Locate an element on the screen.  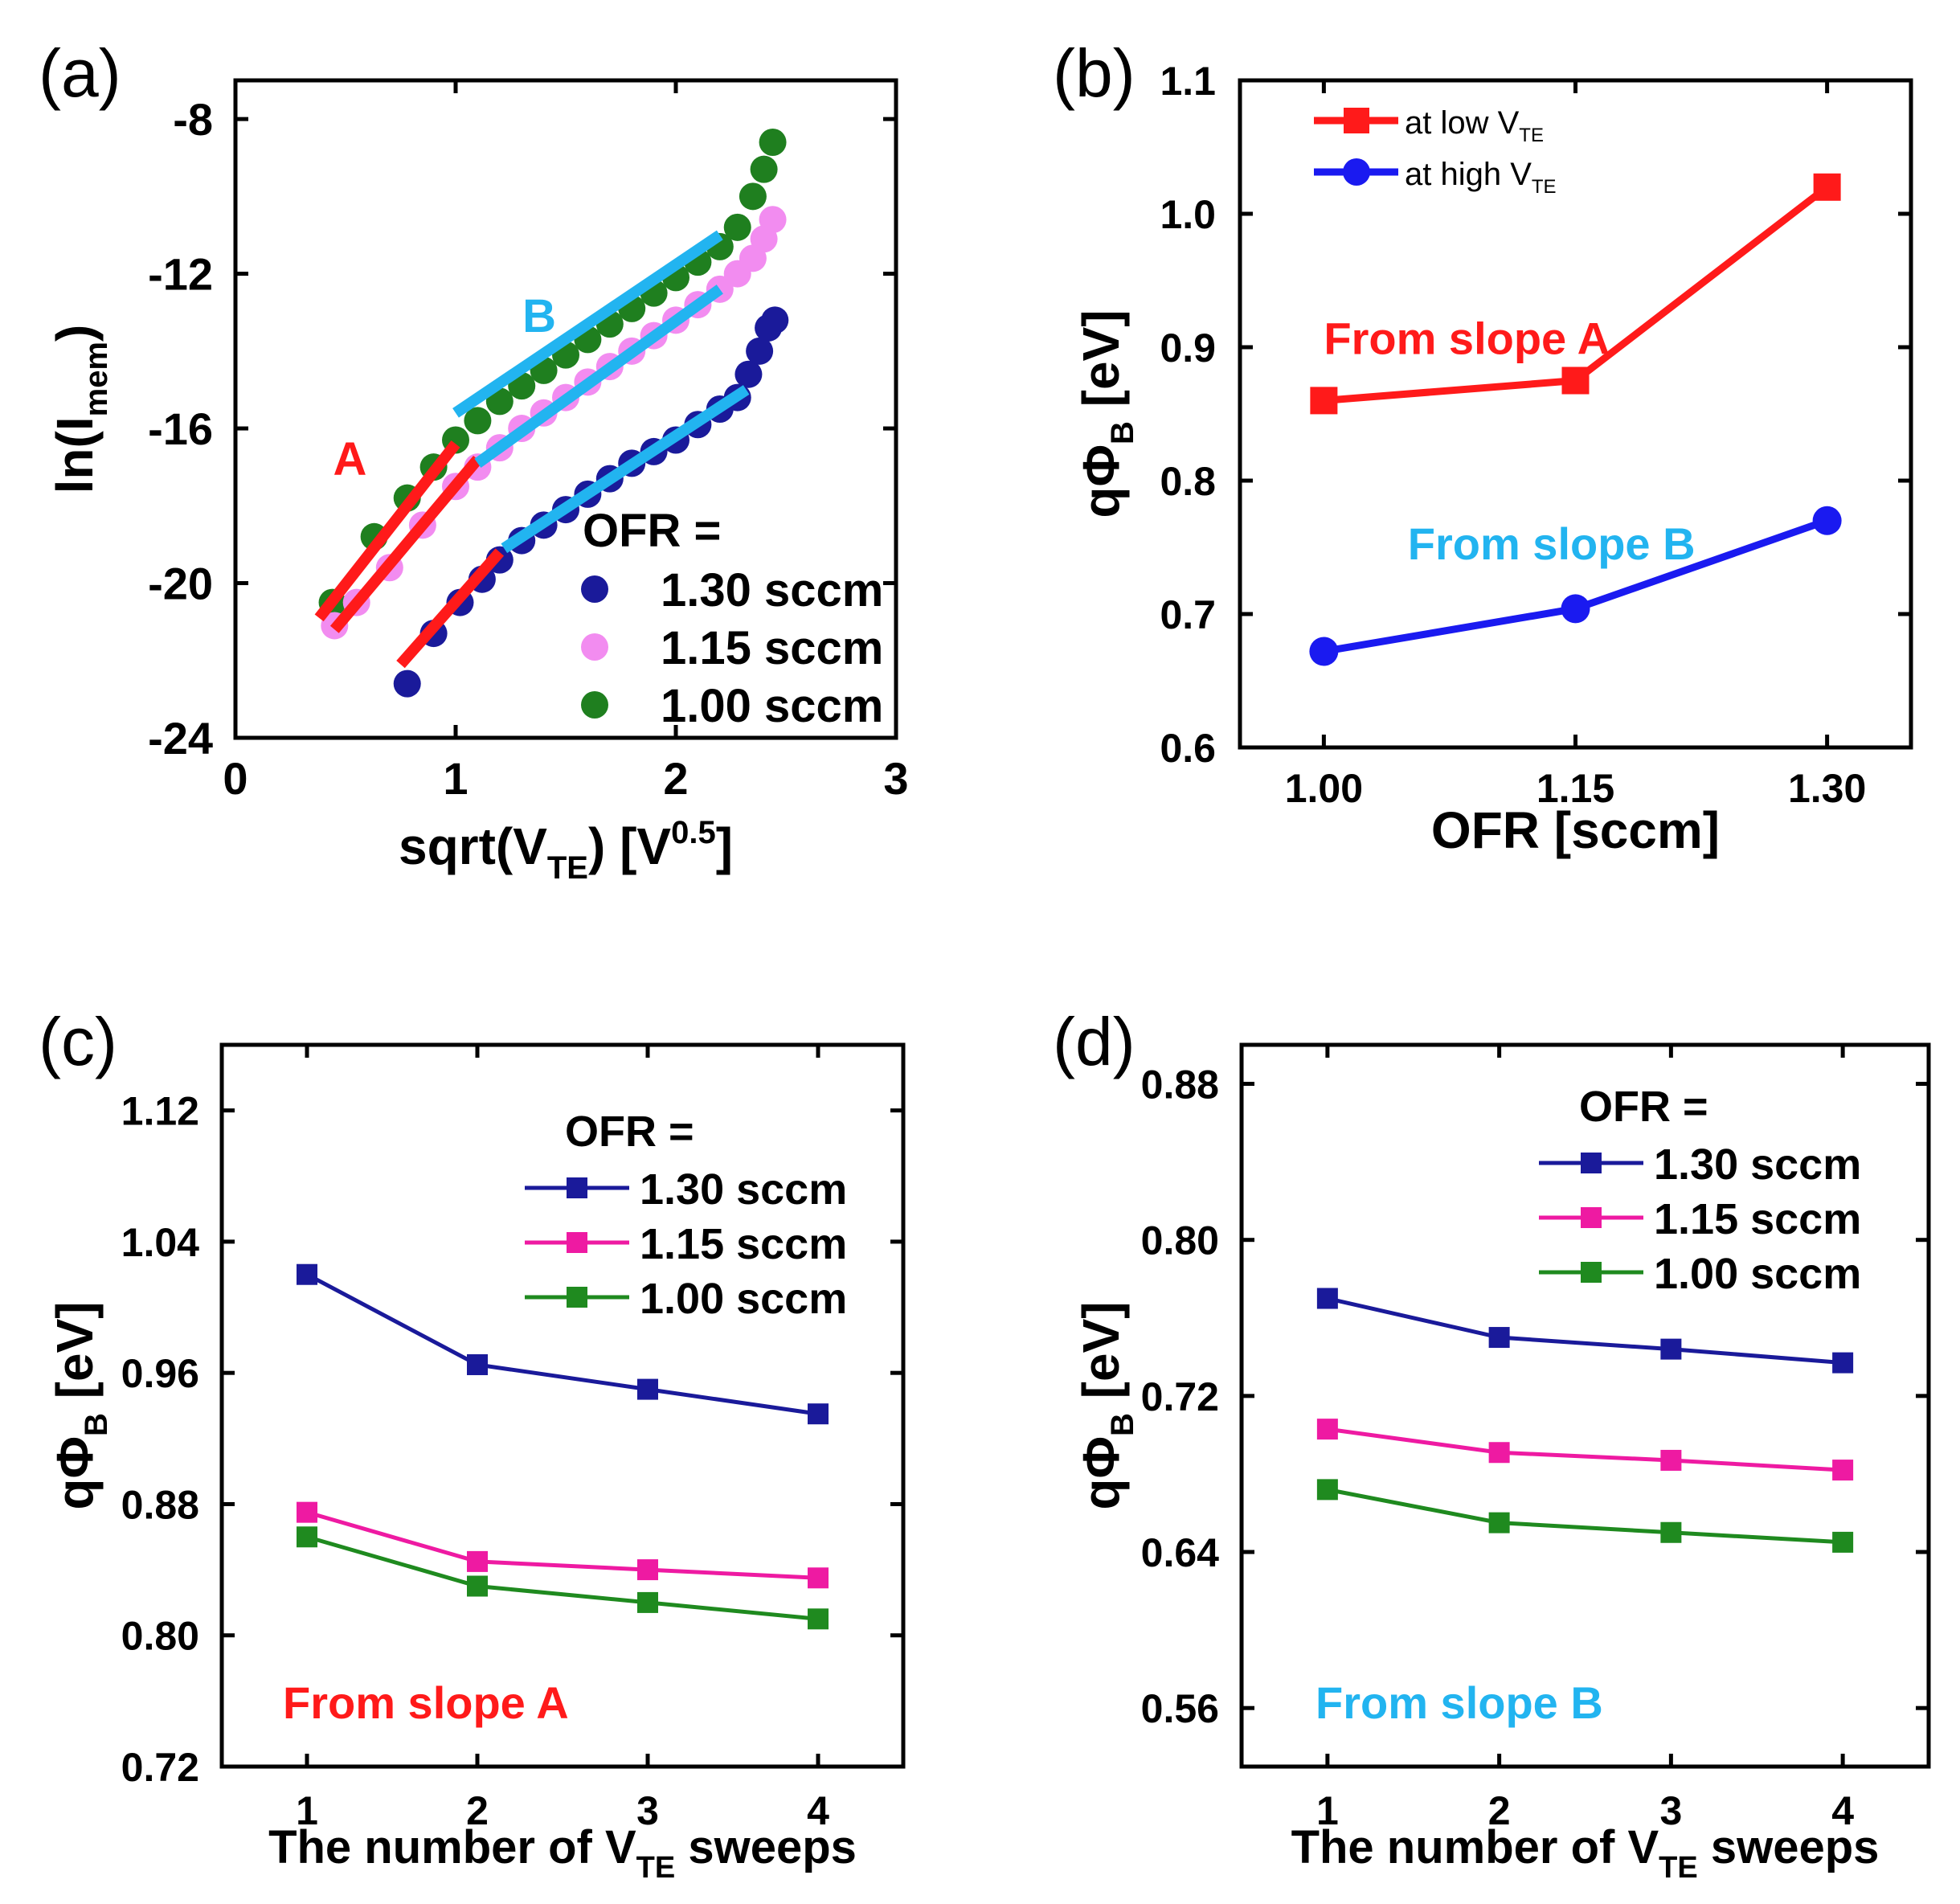
ytick-label: -24 is located at coordinates (180, 738).